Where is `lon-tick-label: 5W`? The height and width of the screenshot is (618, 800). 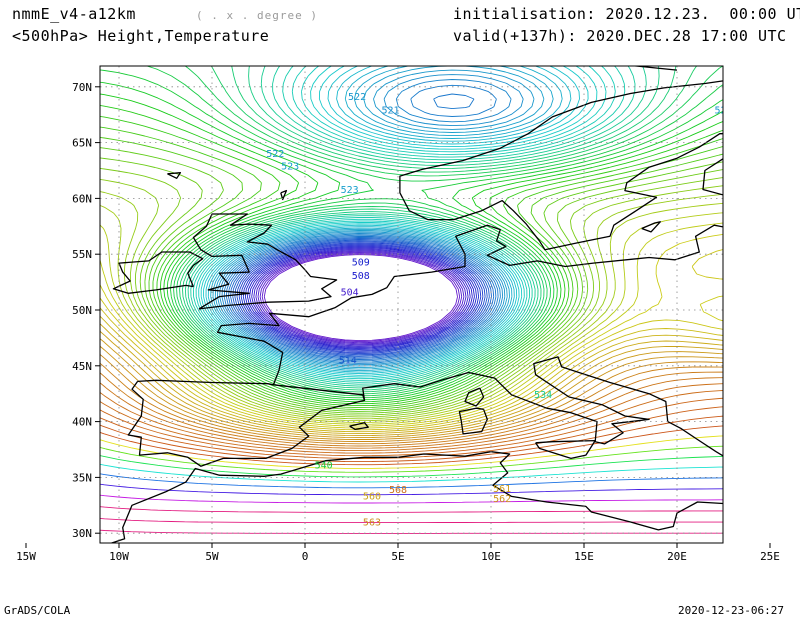 lon-tick-label: 5W is located at coordinates (212, 556).